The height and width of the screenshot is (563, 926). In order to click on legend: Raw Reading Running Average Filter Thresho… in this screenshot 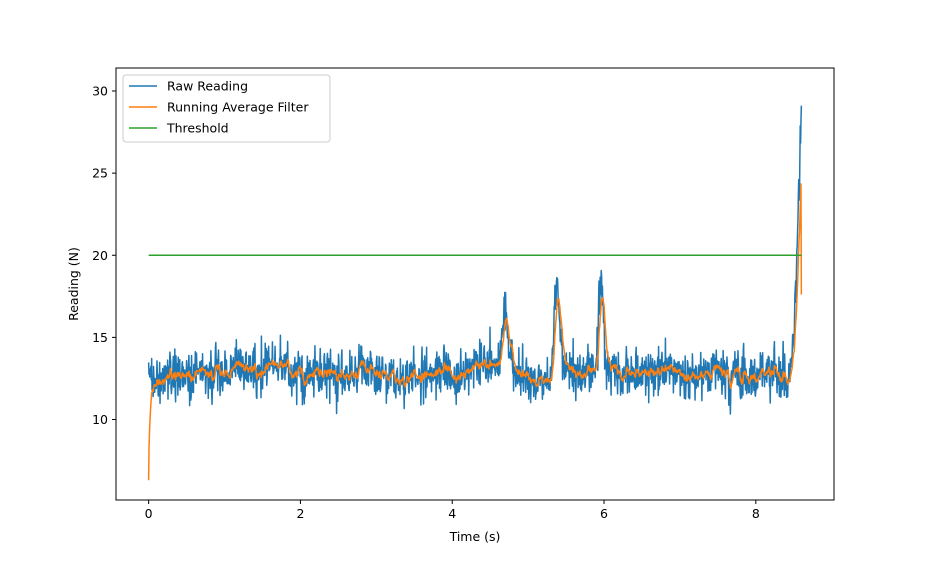, I will do `click(226, 108)`.